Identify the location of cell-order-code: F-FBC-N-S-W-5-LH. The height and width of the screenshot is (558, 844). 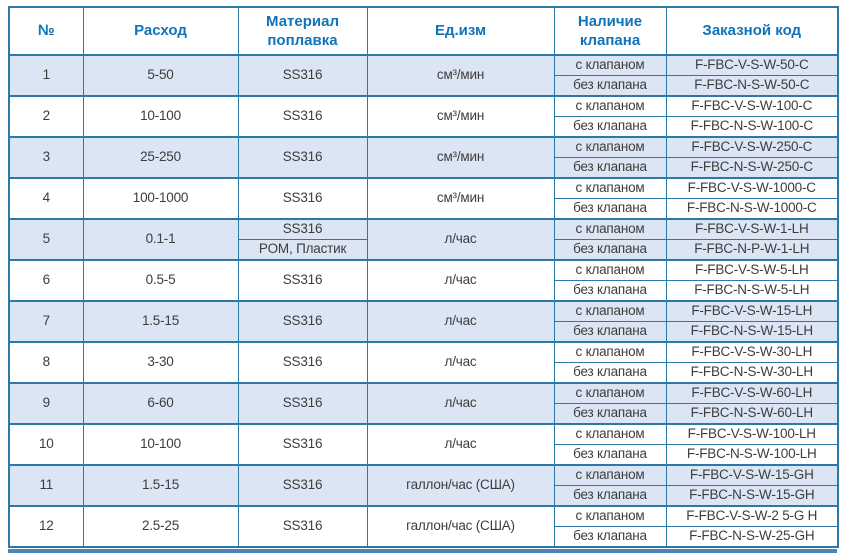
(752, 291).